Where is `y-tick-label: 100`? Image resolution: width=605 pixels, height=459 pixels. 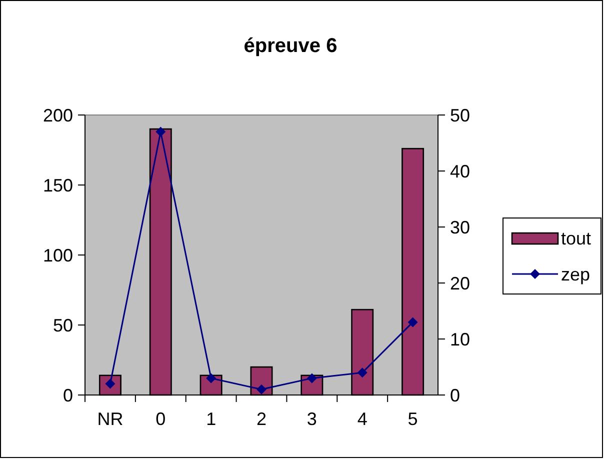 y-tick-label: 100 is located at coordinates (57, 255).